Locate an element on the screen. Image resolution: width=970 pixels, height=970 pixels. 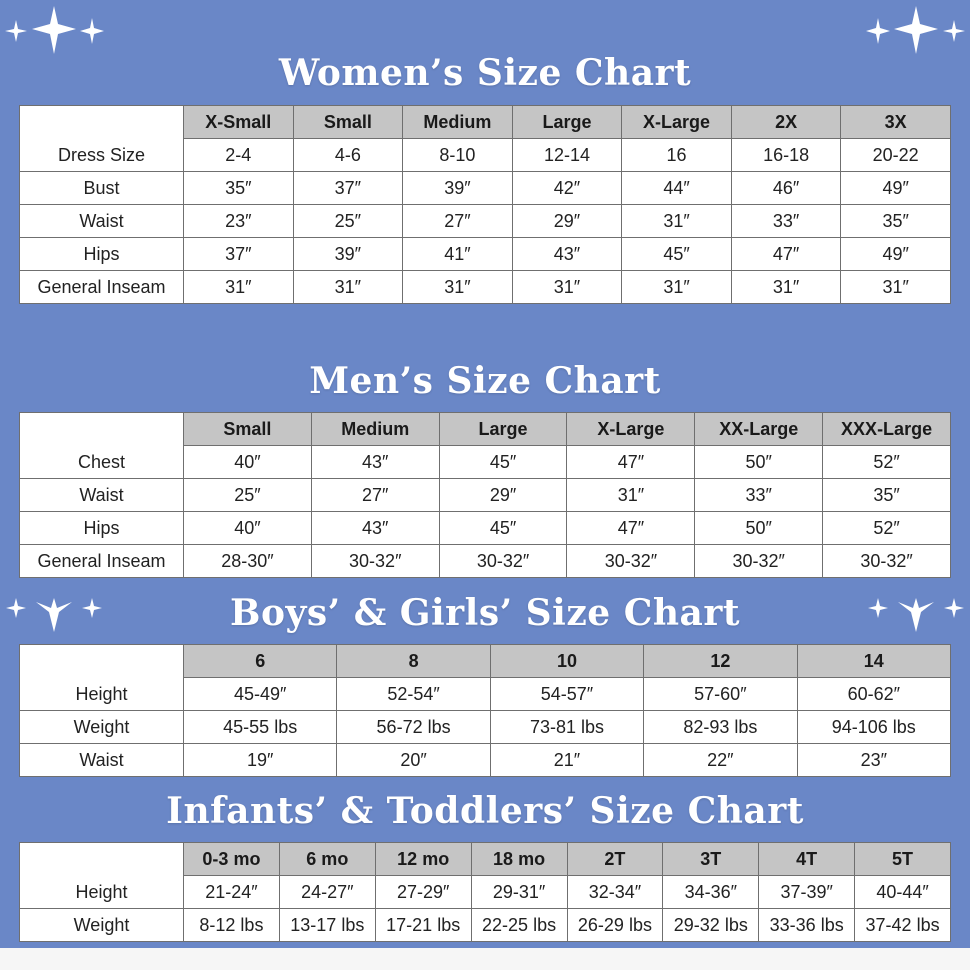
table-cell: 29-31″ is located at coordinates (519, 892).